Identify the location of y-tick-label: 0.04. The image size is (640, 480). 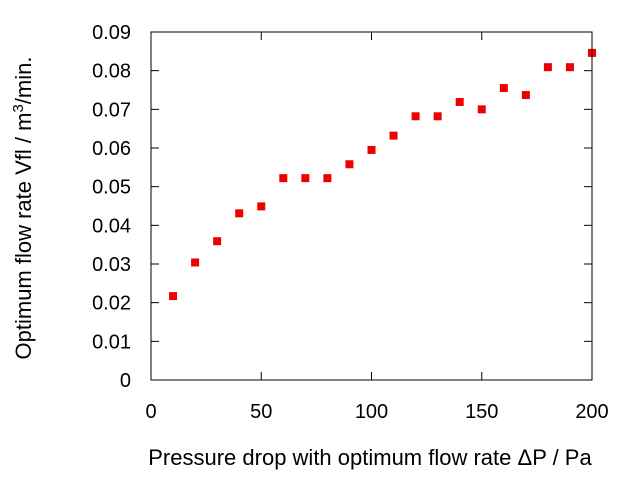
(111, 226).